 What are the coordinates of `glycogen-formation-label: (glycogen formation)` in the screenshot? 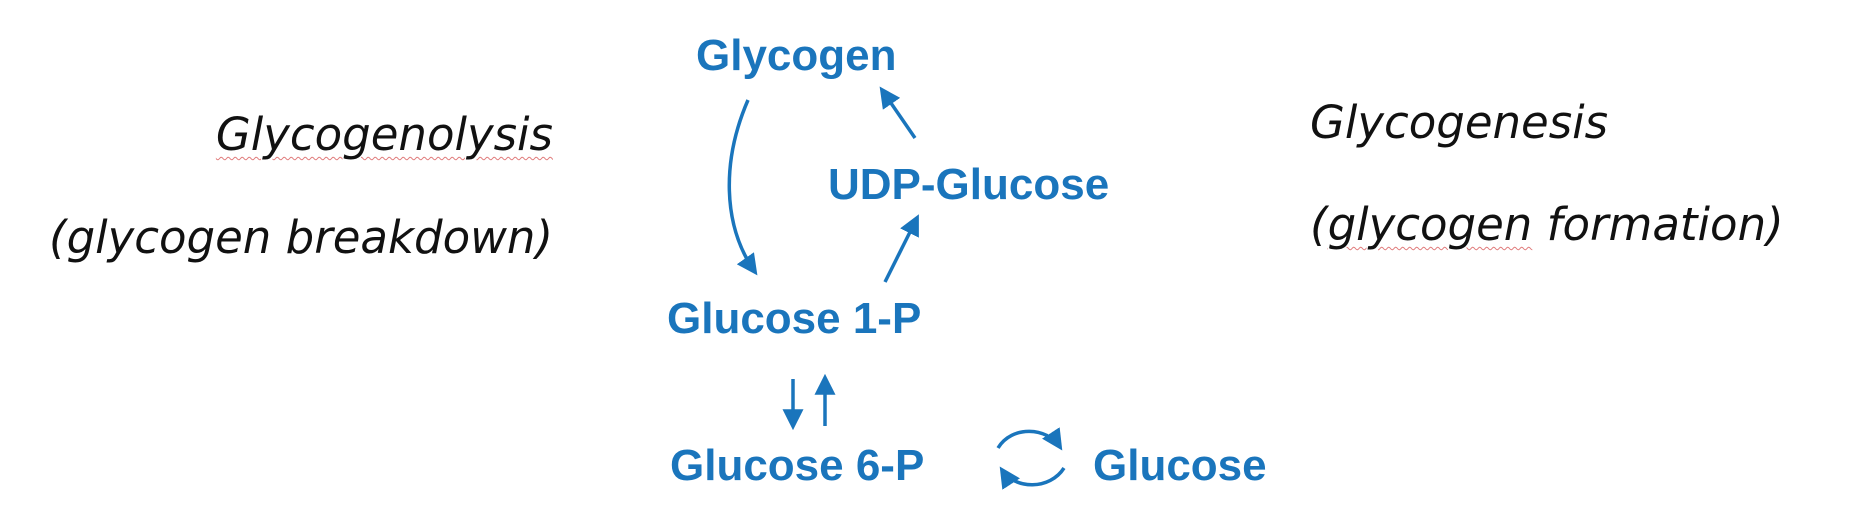 It's located at (1547, 224).